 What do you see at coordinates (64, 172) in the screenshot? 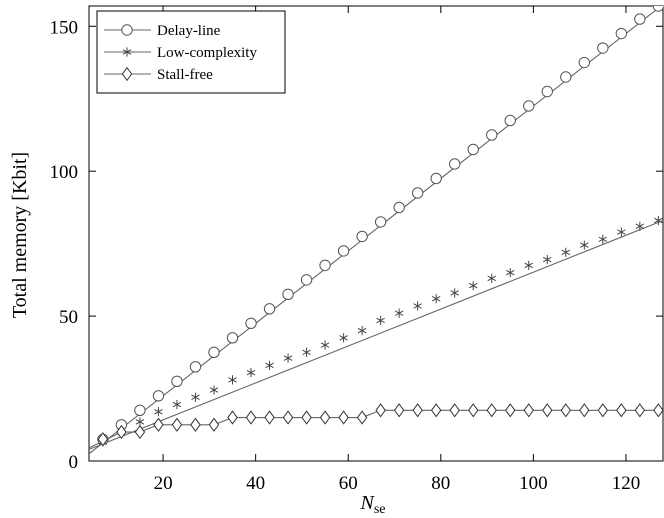
I see `y-tick-label: 100` at bounding box center [64, 172].